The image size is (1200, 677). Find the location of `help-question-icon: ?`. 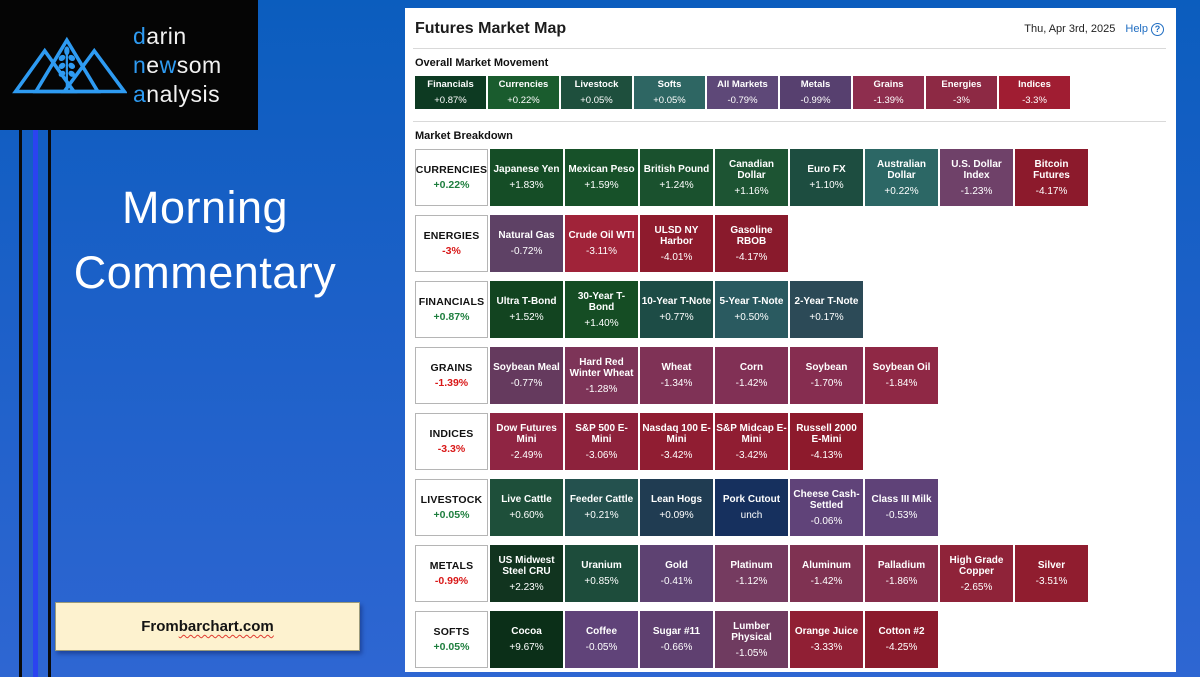

help-question-icon: ? is located at coordinates (1157, 29).